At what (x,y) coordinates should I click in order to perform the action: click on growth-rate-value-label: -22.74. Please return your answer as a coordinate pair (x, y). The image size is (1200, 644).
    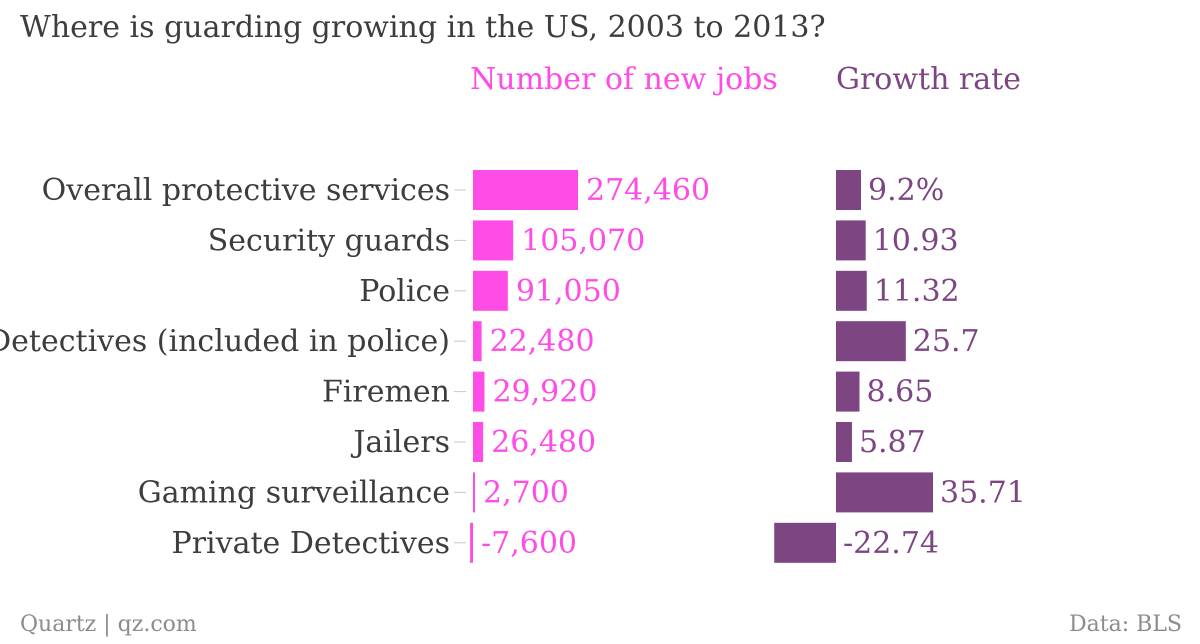
    Looking at the image, I should click on (891, 543).